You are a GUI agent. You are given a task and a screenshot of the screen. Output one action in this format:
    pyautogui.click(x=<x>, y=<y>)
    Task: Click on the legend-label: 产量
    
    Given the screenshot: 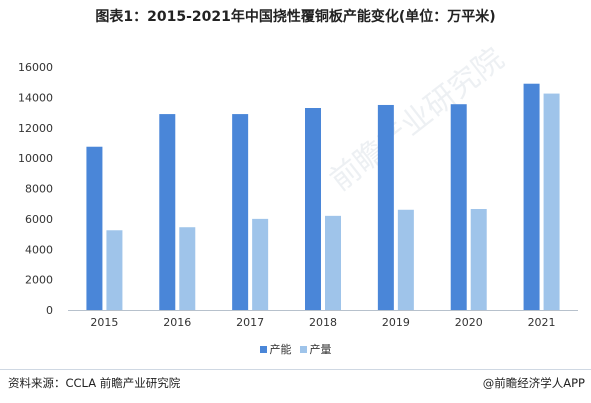 What is the action you would take?
    pyautogui.click(x=320, y=349)
    